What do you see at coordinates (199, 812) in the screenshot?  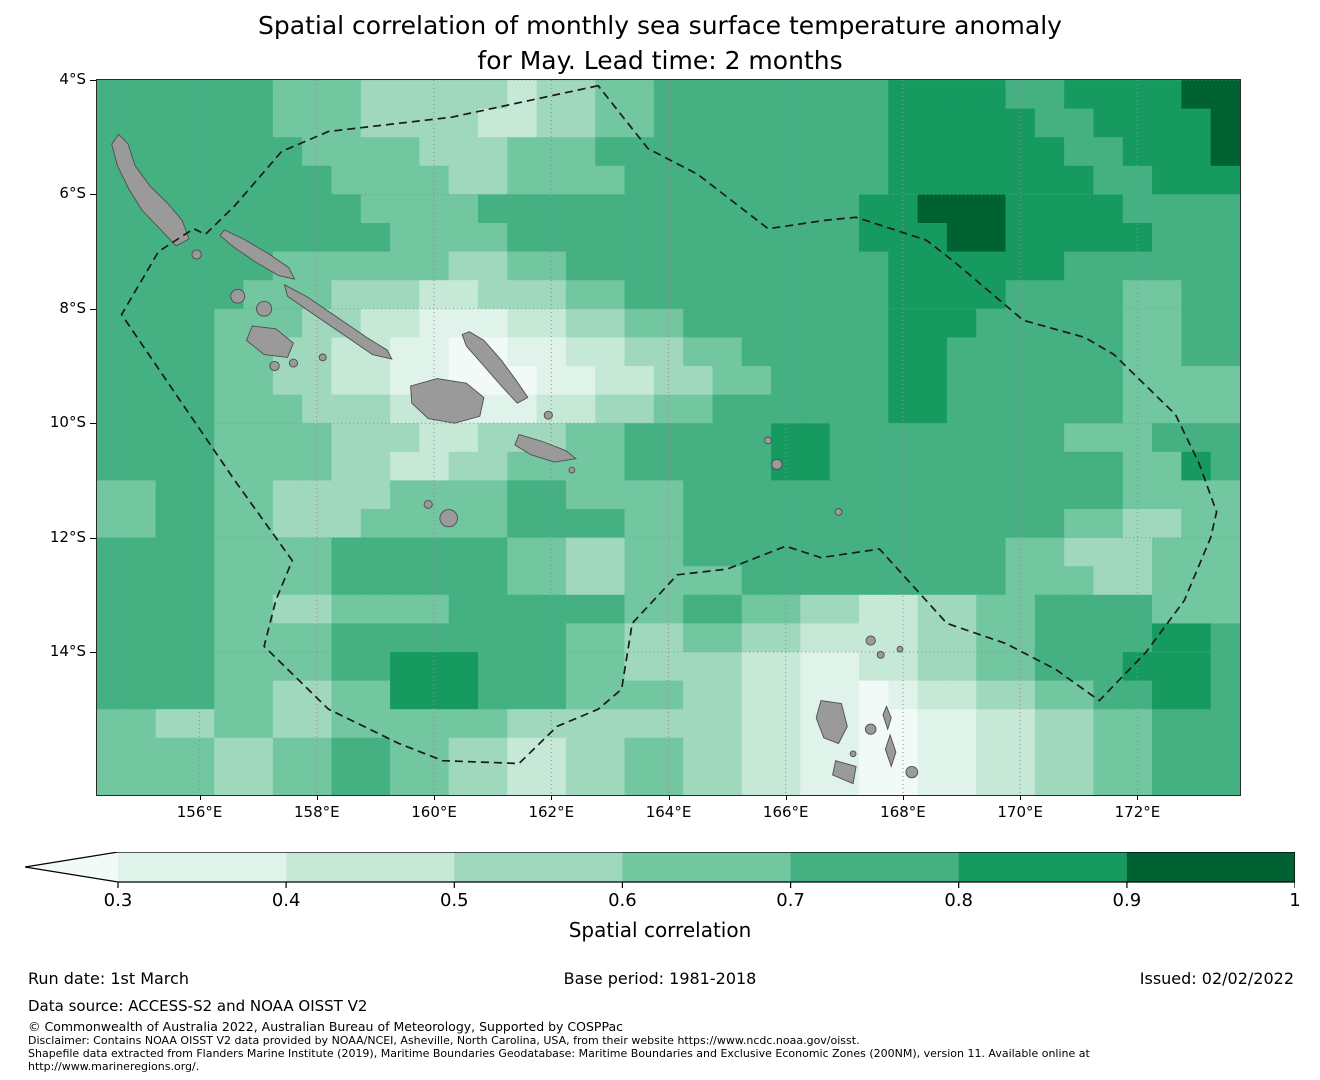 I see `x-tick-label: 156°E` at bounding box center [199, 812].